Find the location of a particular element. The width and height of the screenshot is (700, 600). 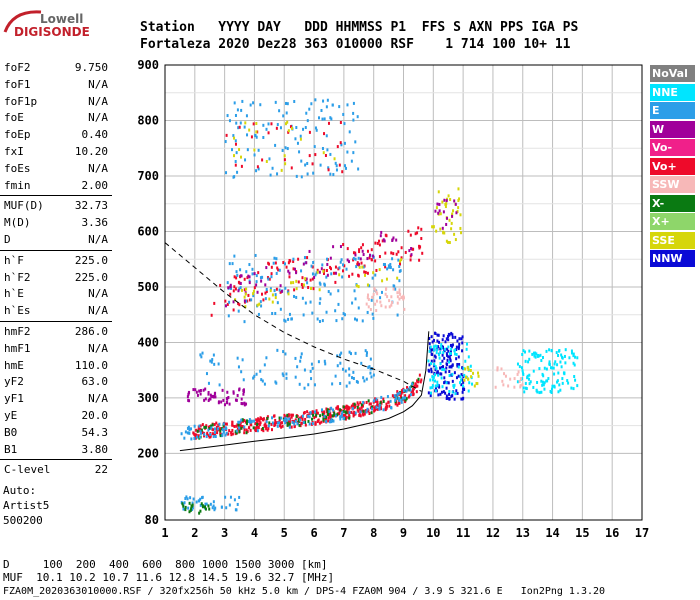

y-tick-label: 500 is located at coordinates (148, 287).